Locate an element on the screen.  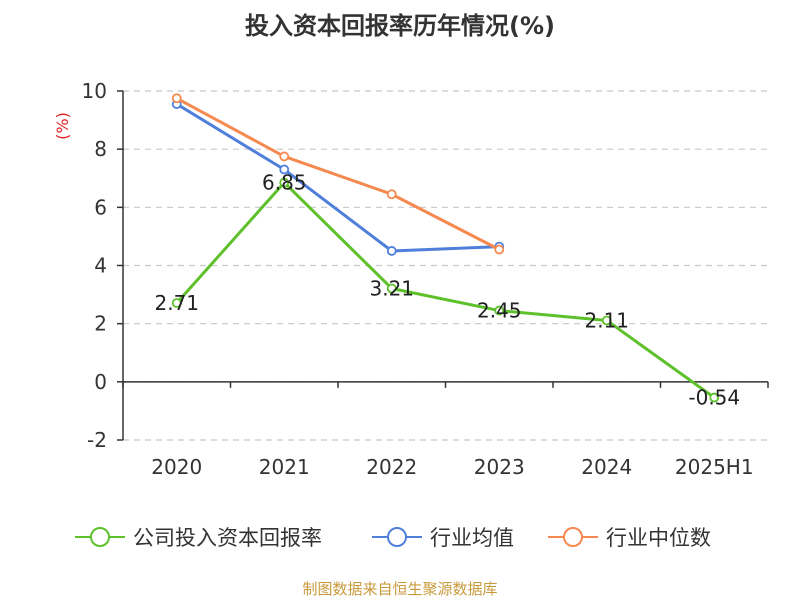
y-tick-label: 4 is located at coordinates (100, 266).